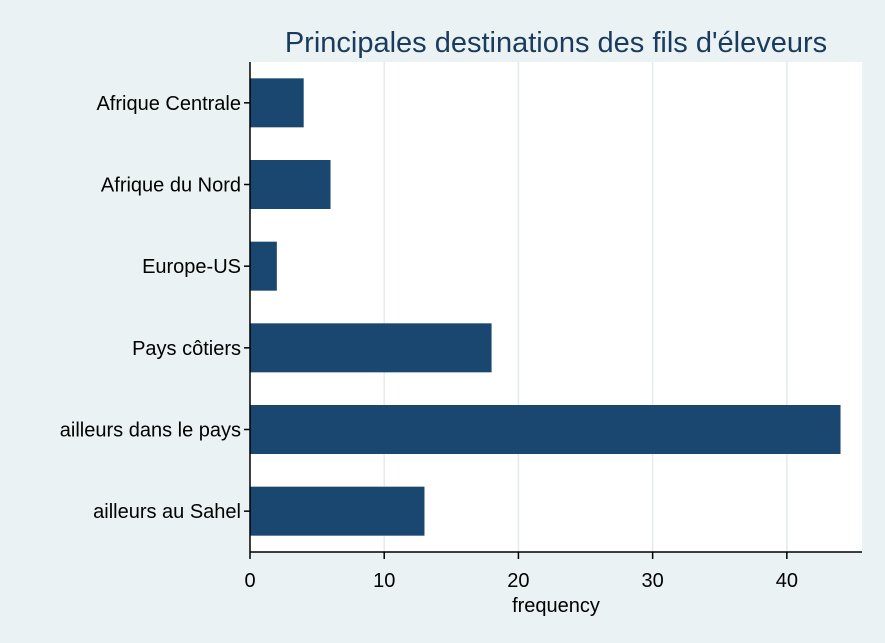 The width and height of the screenshot is (885, 643). I want to click on x-tick-label-40: 40, so click(787, 581).